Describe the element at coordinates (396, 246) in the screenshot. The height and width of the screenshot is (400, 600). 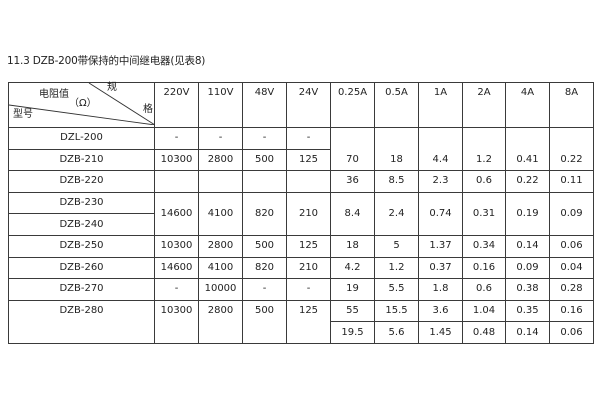
I see `current-value-cell: 5` at that location.